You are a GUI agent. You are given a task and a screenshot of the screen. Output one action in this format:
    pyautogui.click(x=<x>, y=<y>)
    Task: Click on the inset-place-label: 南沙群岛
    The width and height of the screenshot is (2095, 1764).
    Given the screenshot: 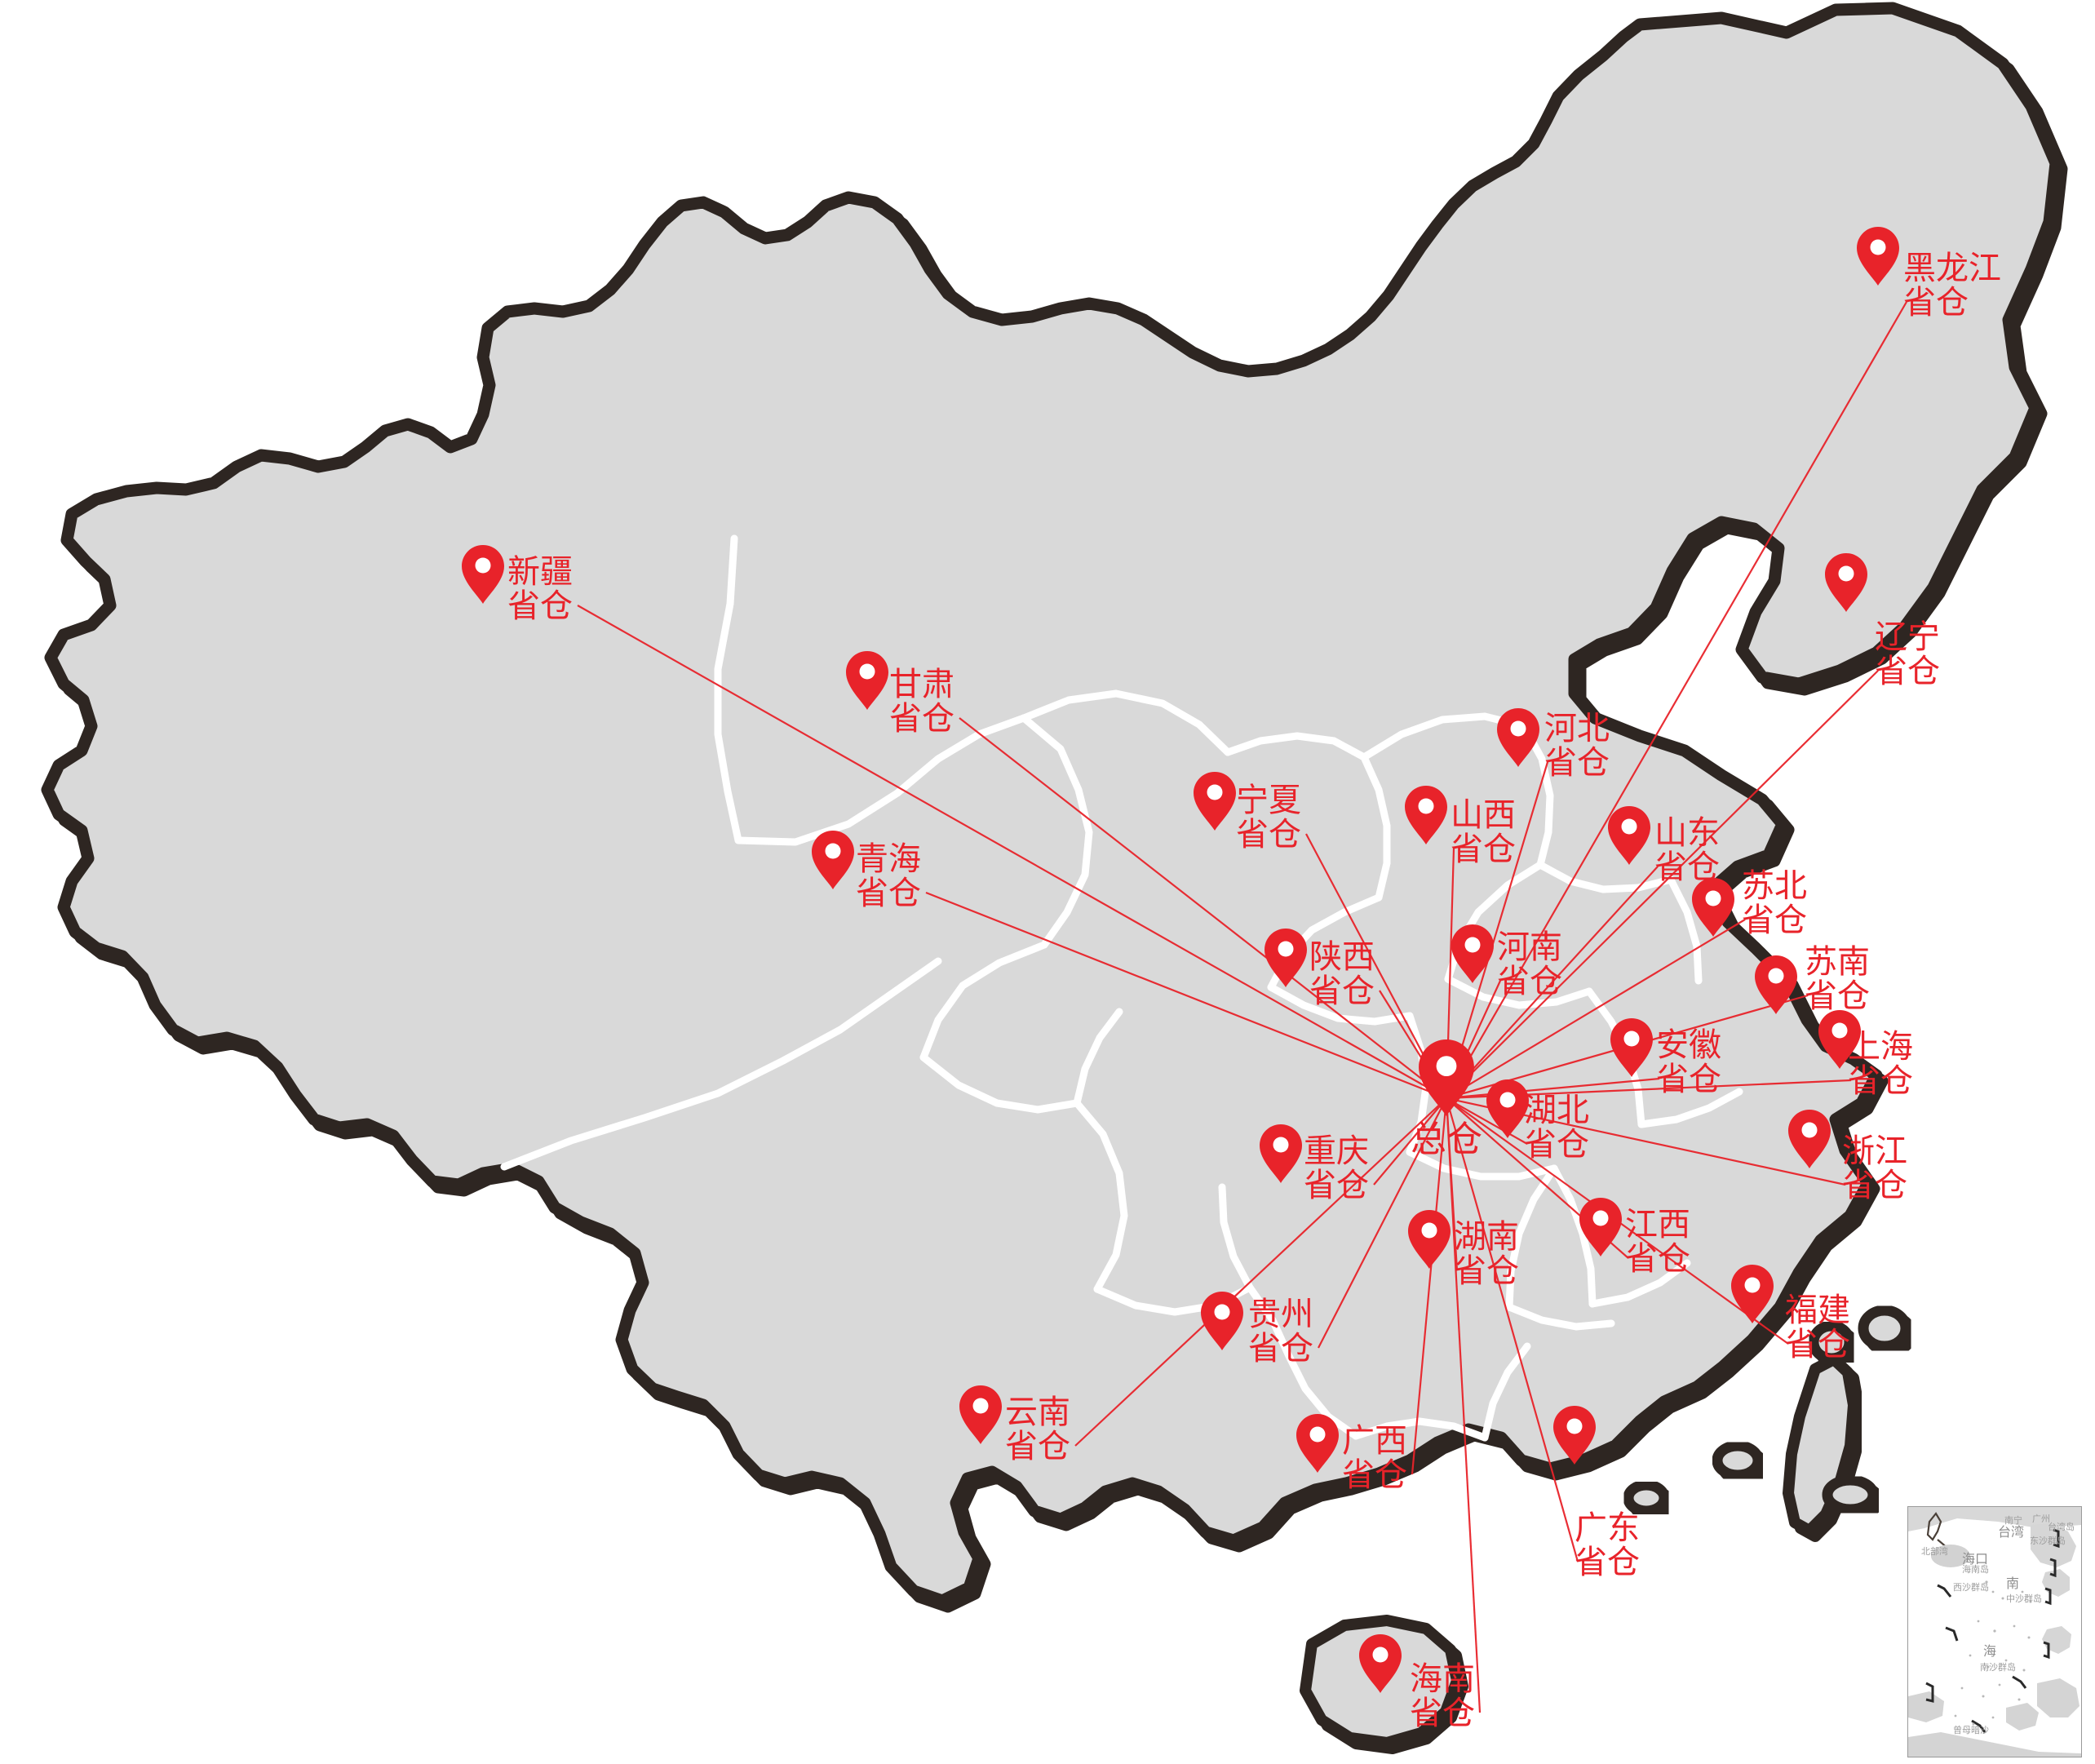 What is the action you would take?
    pyautogui.click(x=1998, y=1667)
    